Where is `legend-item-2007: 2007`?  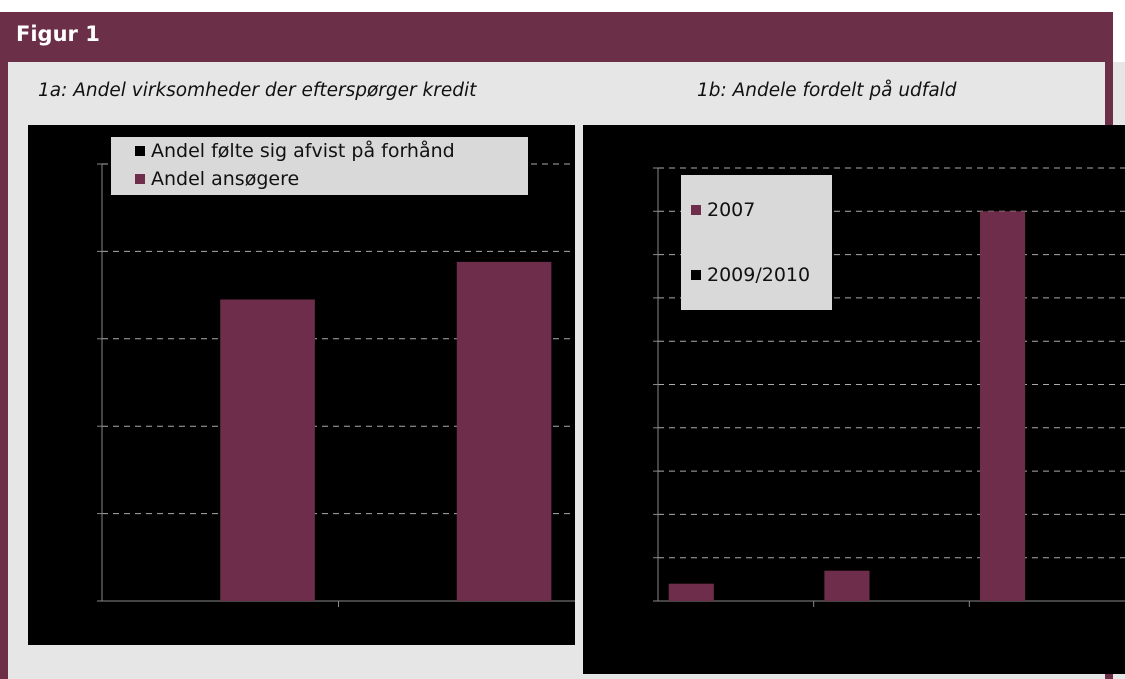
legend-item-2007: 2007 is located at coordinates (723, 210).